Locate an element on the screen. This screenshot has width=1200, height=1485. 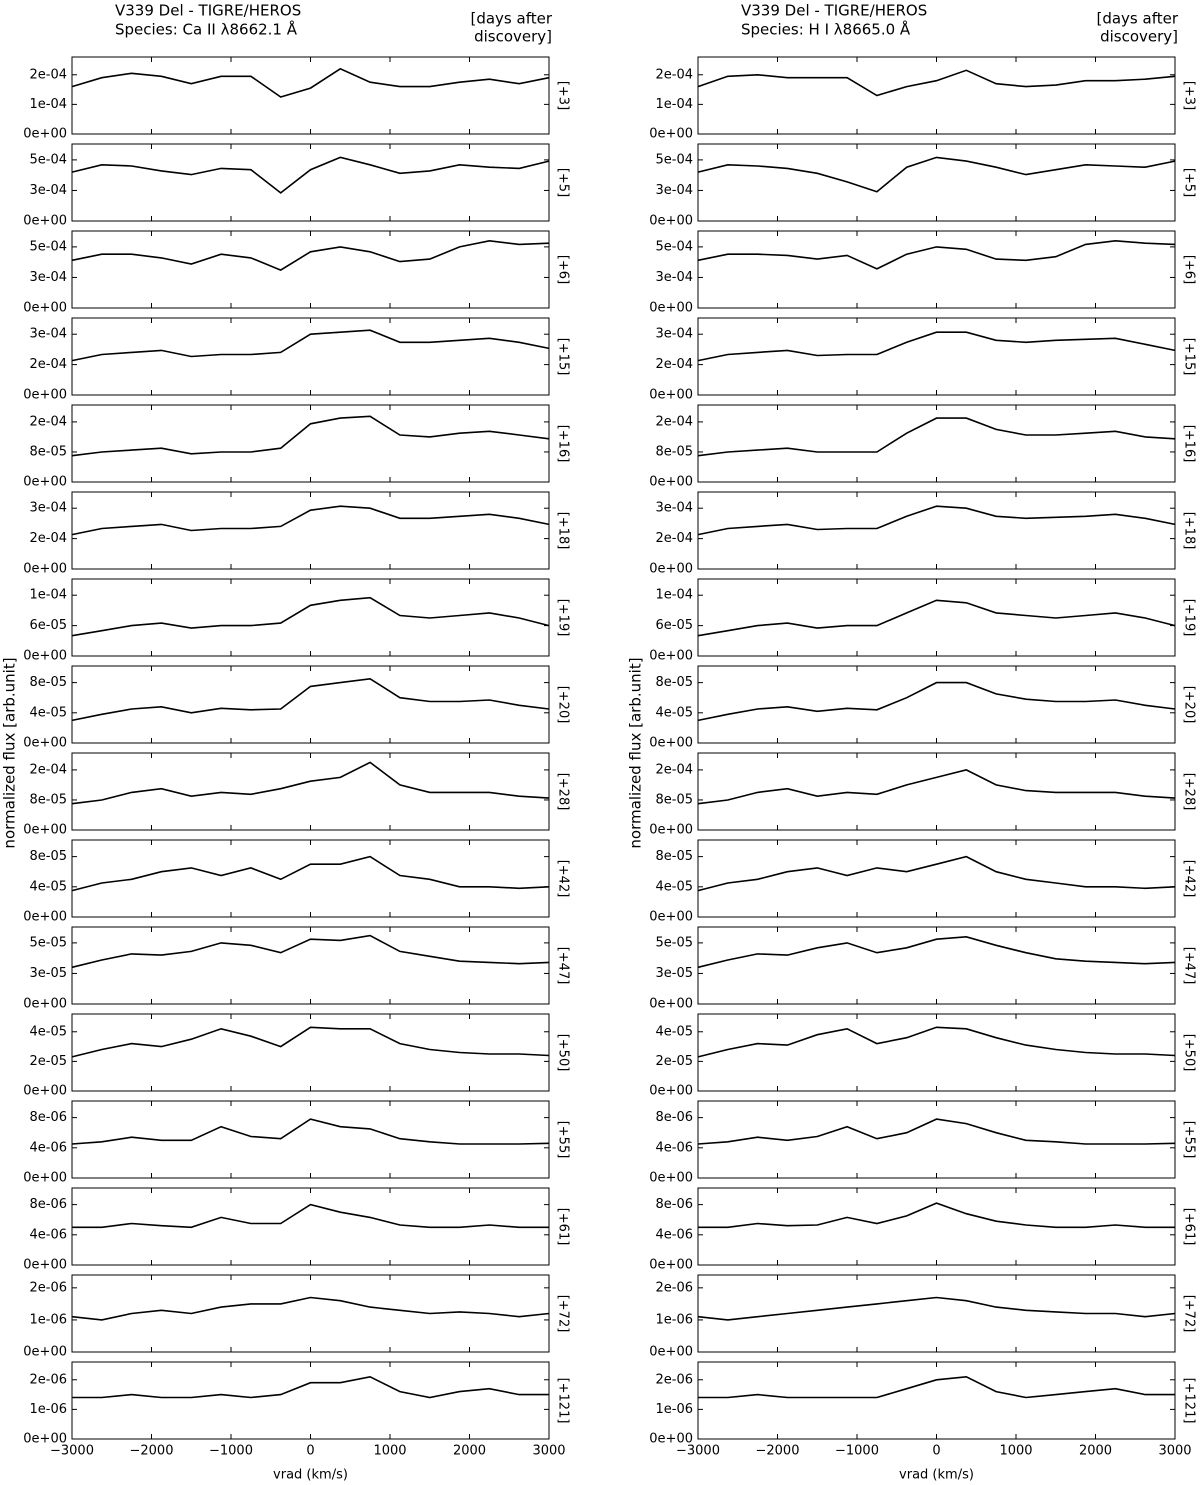
panel-label: [+6] is located at coordinates (1189, 269).